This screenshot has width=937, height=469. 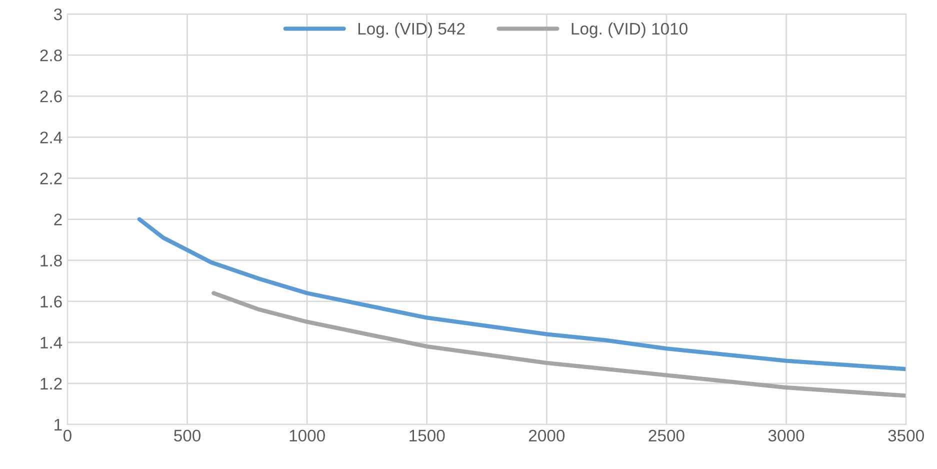 What do you see at coordinates (906, 436) in the screenshot?
I see `x-tick-label: 3500` at bounding box center [906, 436].